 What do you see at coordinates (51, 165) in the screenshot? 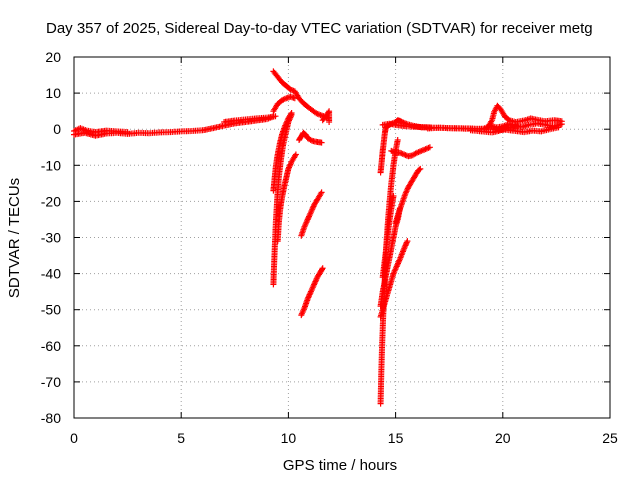
I see `y-tick-label: -10` at bounding box center [51, 165].